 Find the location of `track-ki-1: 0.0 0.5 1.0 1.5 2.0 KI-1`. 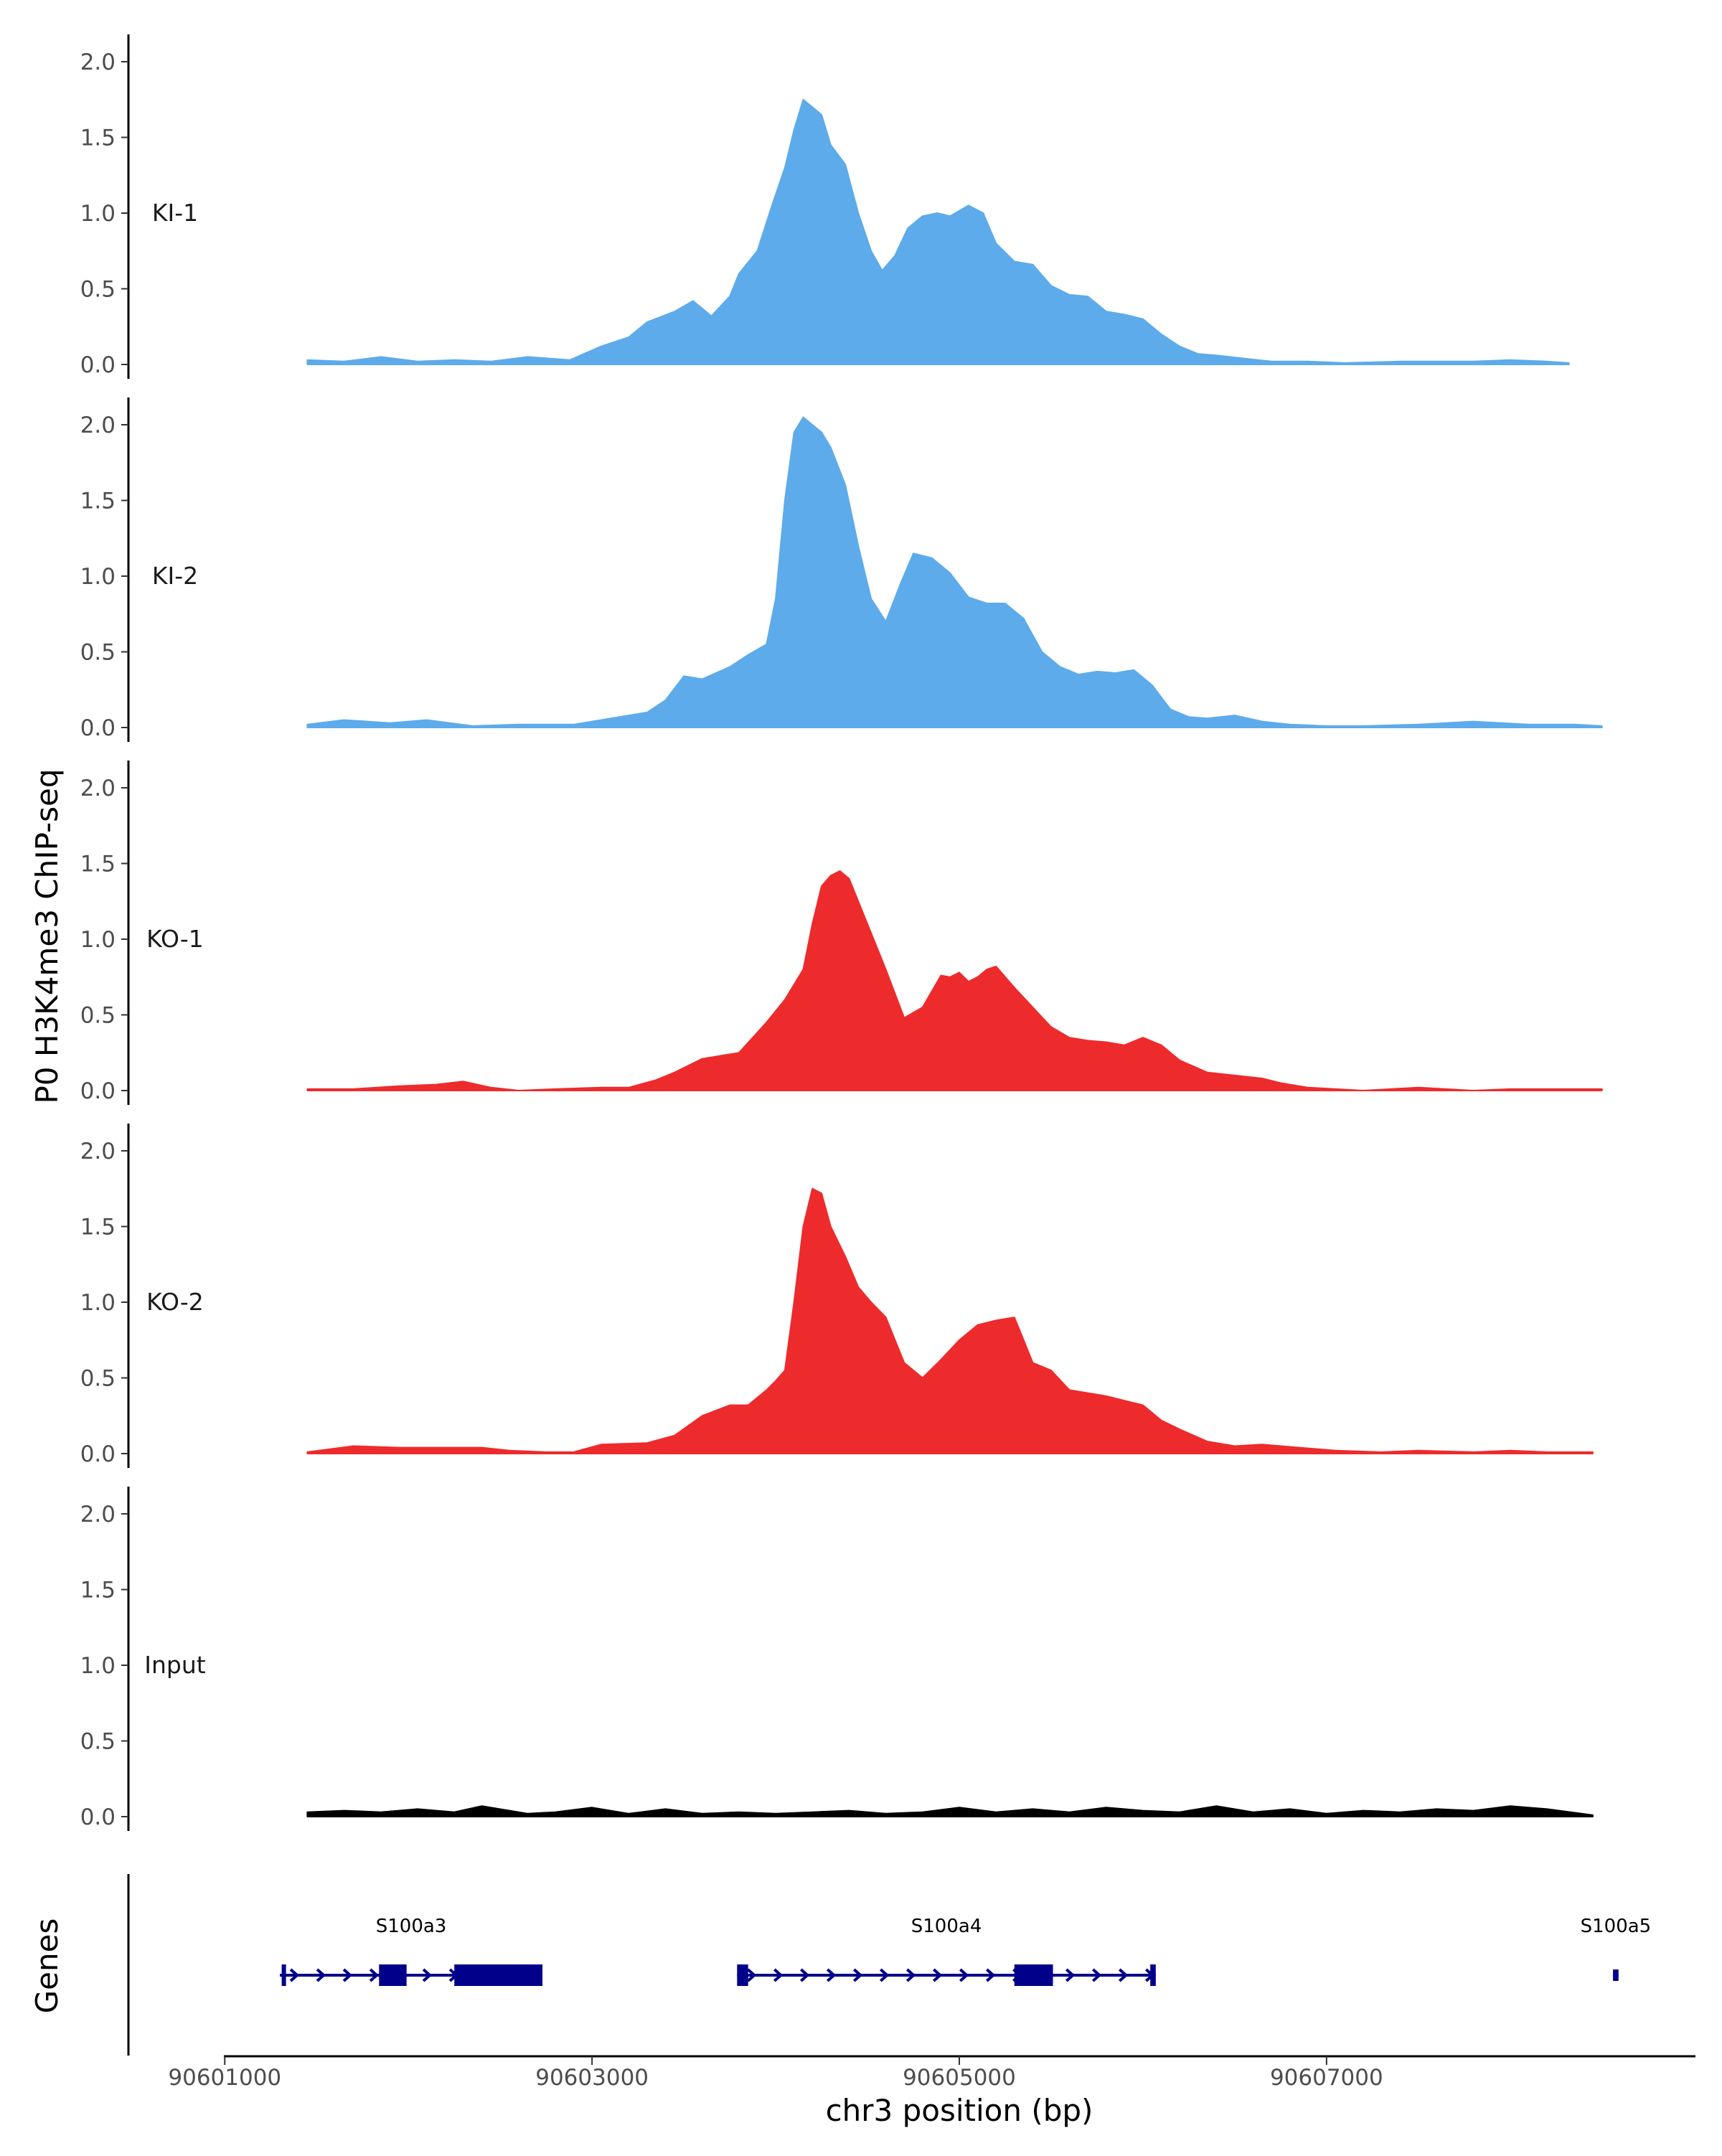

track-ki-1: 0.0 0.5 1.0 1.5 2.0 KI-1 is located at coordinates (825, 207).